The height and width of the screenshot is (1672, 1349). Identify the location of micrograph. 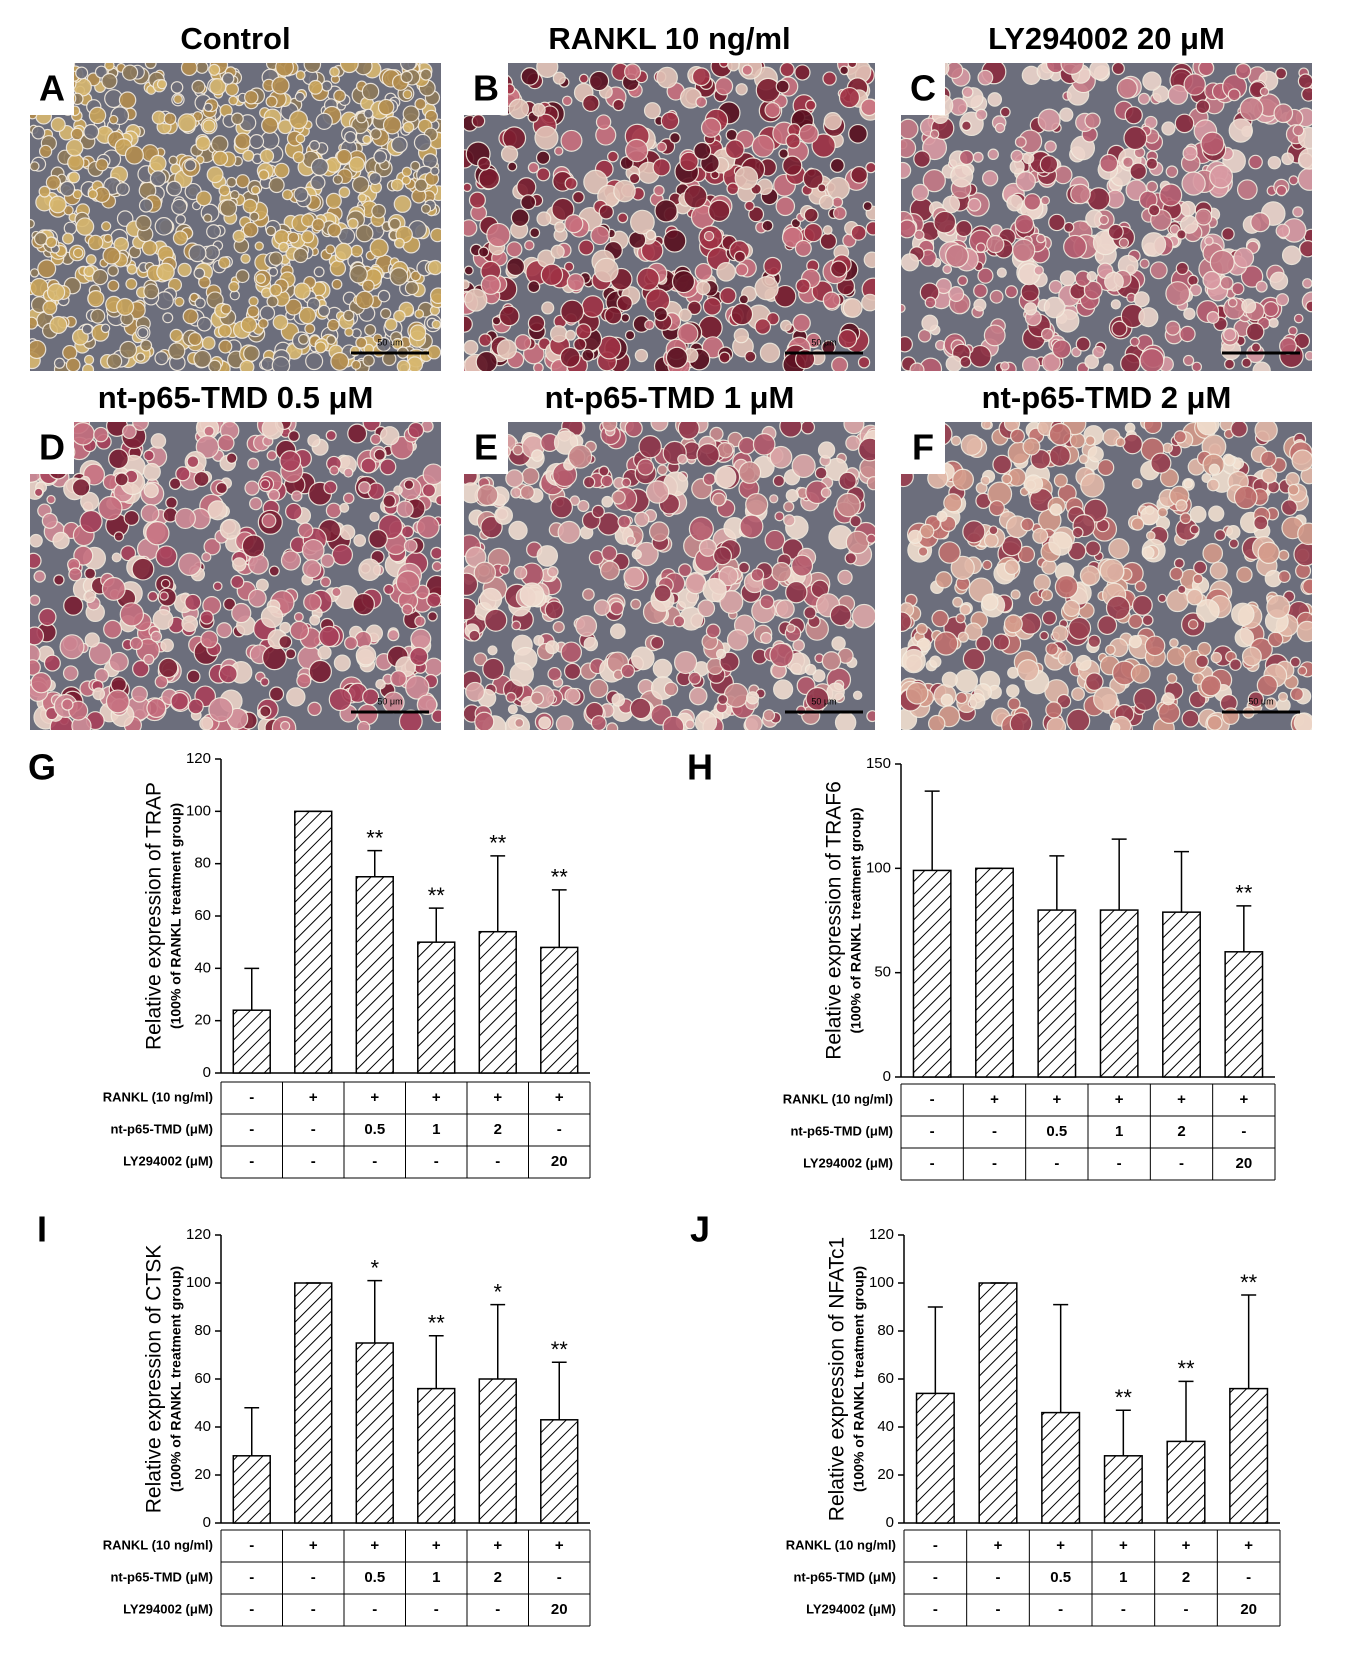
(235, 217).